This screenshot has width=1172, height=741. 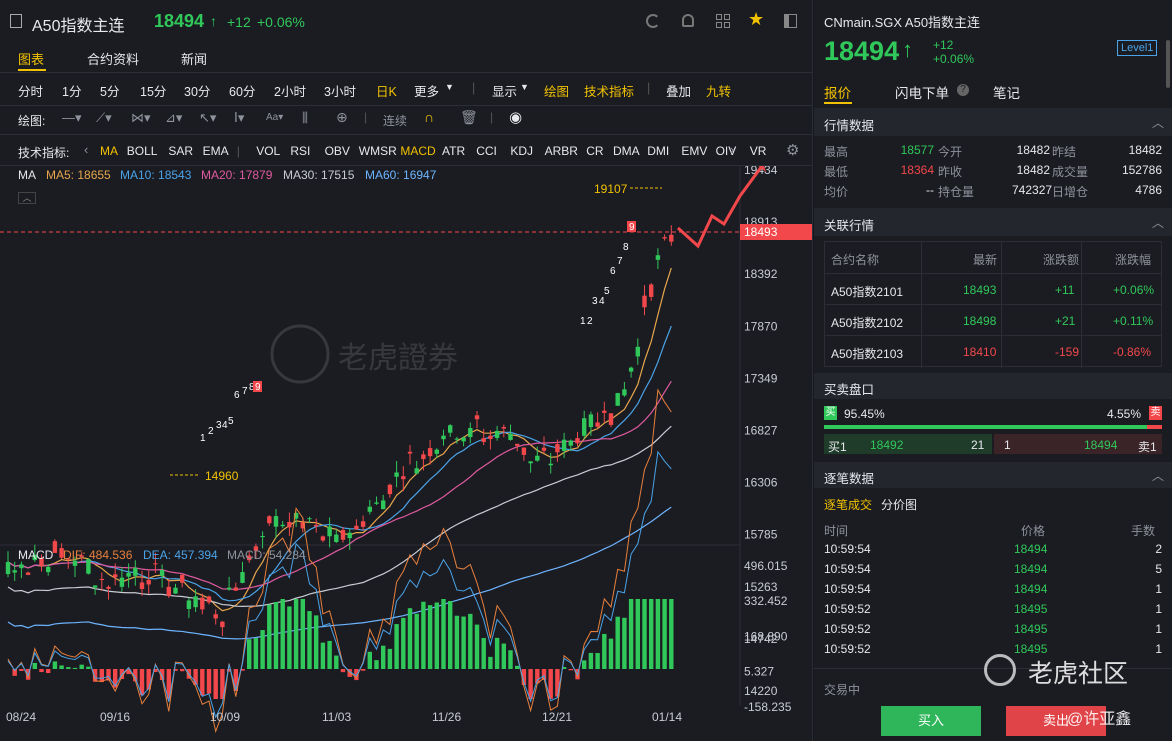 I want to click on tab-quick-order: 闪电下单, so click(x=922, y=93).